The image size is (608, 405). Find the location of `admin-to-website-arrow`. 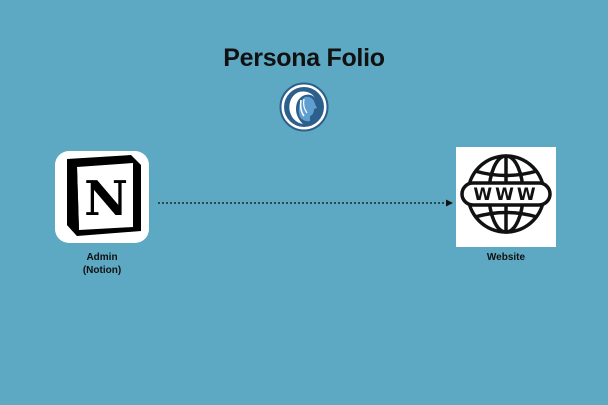

admin-to-website-arrow is located at coordinates (305, 203).